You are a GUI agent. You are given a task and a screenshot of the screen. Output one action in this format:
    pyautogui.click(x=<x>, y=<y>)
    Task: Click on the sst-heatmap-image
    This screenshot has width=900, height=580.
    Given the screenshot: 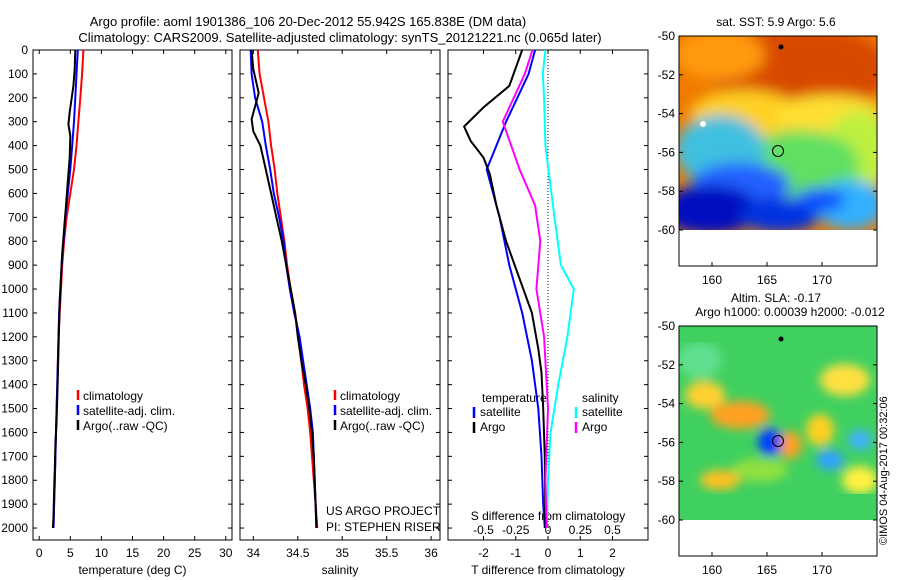 What is the action you would take?
    pyautogui.click(x=778, y=133)
    